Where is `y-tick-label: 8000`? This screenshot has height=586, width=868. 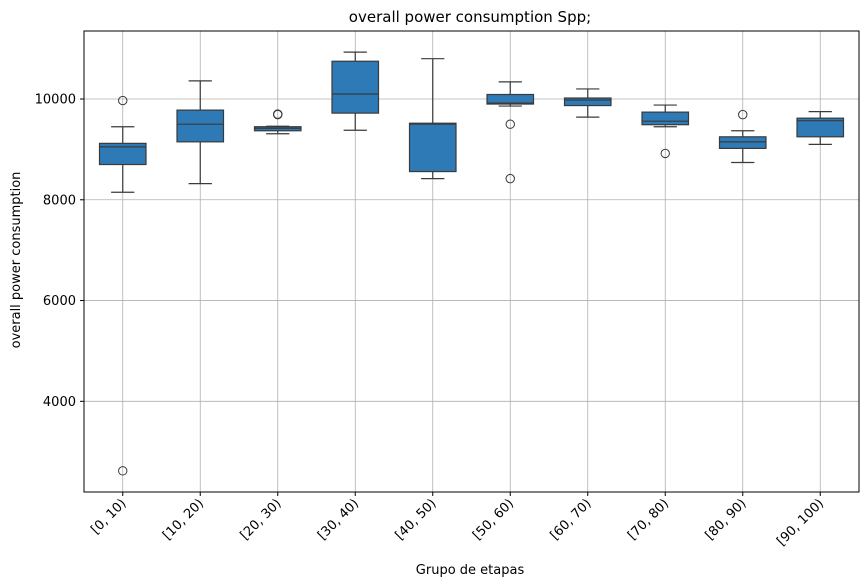
y-tick-label: 8000 is located at coordinates (59, 200).